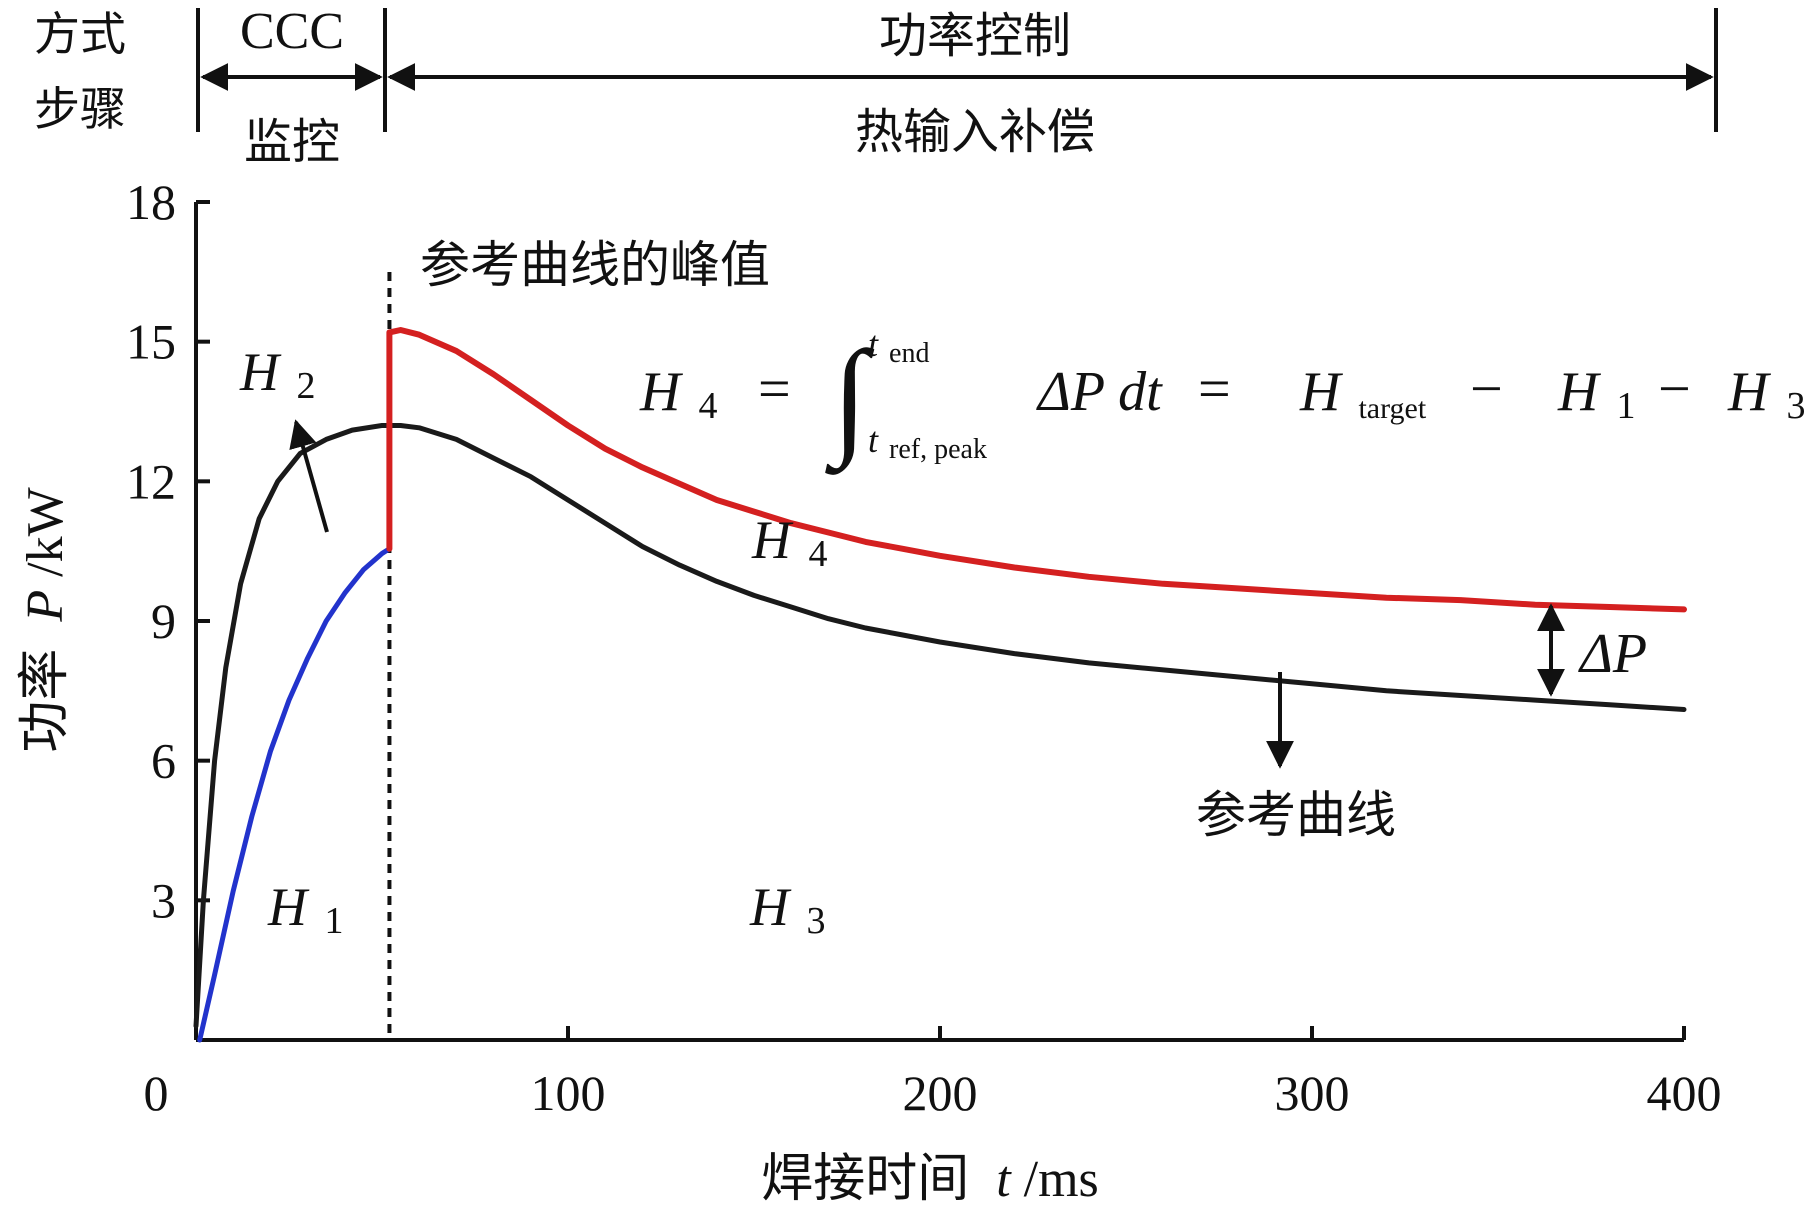 This screenshot has height=1216, width=1819. Describe the element at coordinates (1214, 388) in the screenshot. I see `formula-eq2: =` at that location.